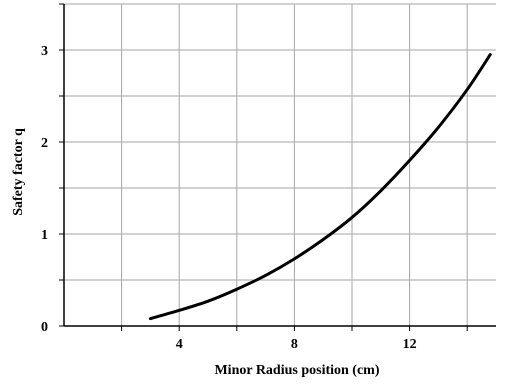 This screenshot has height=390, width=510. What do you see at coordinates (296, 370) in the screenshot?
I see `x-axis-label: Minor Radius position (cm)` at bounding box center [296, 370].